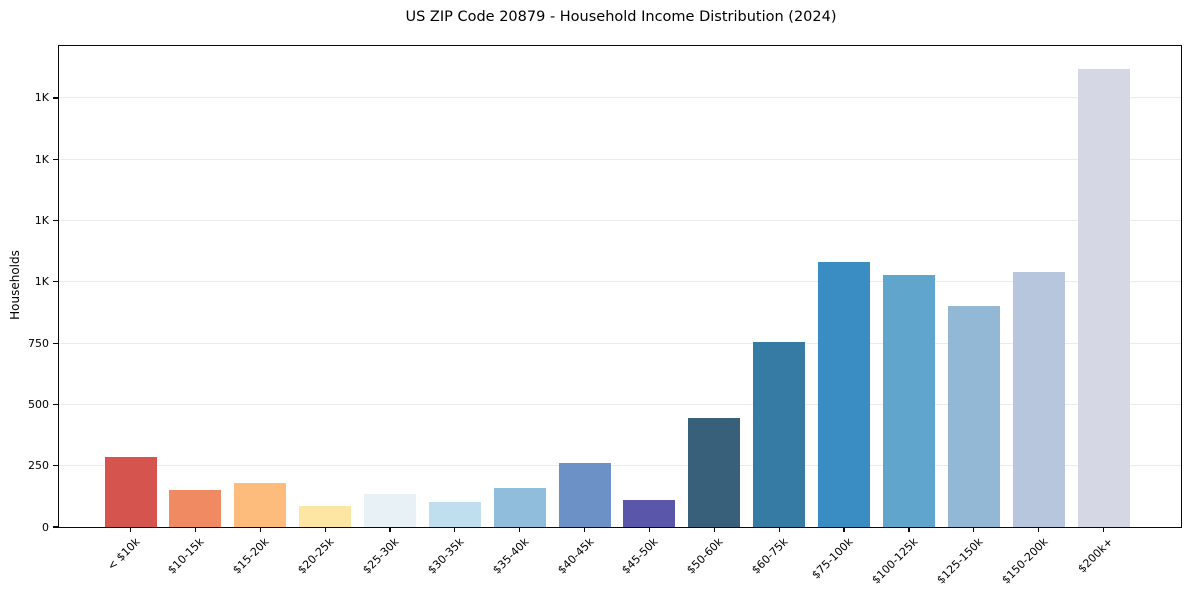  I want to click on y-tick-label: 0, so click(45, 527).